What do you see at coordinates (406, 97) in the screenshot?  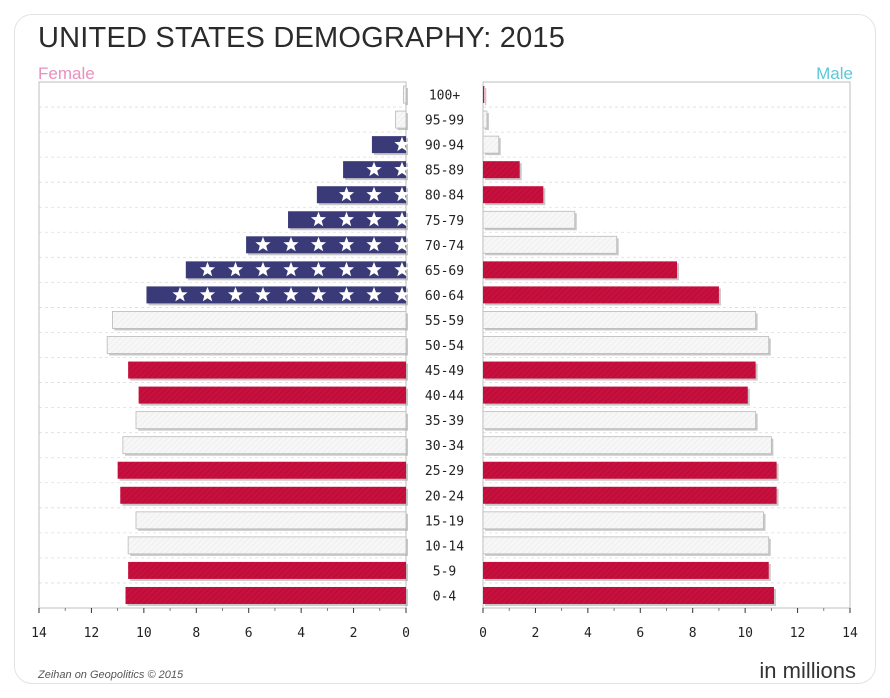 I see `female-bar-shadow` at bounding box center [406, 97].